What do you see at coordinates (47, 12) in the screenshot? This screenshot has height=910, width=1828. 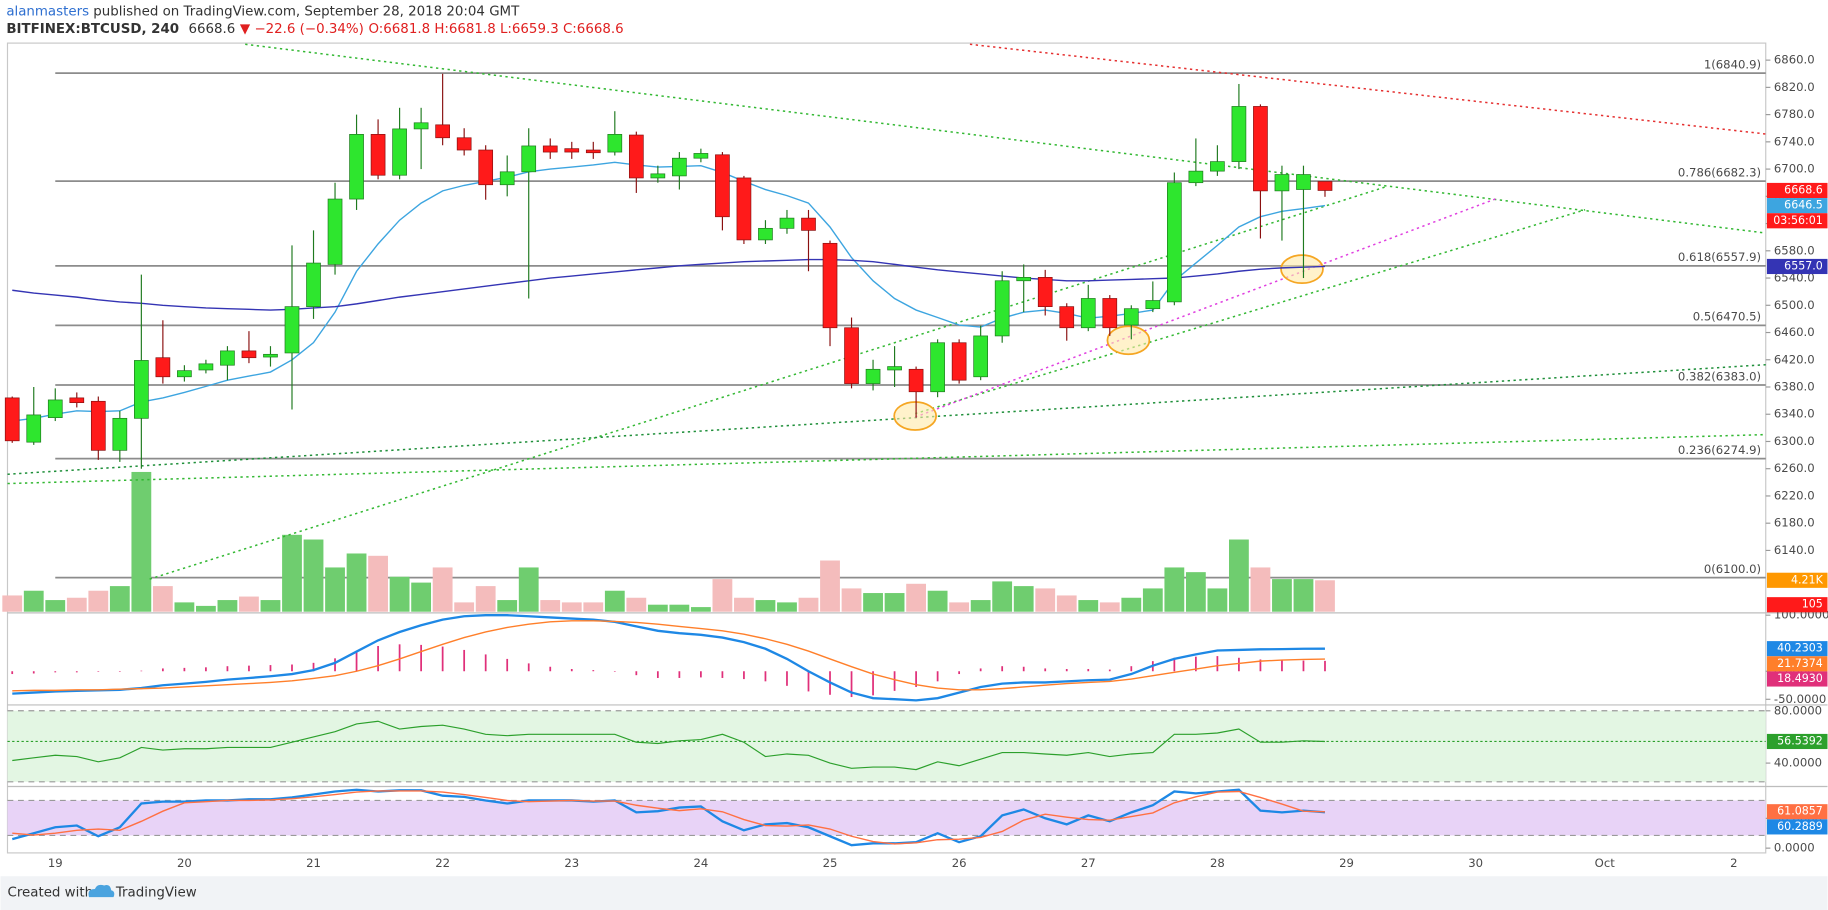 I see `author: alanmasters` at bounding box center [47, 12].